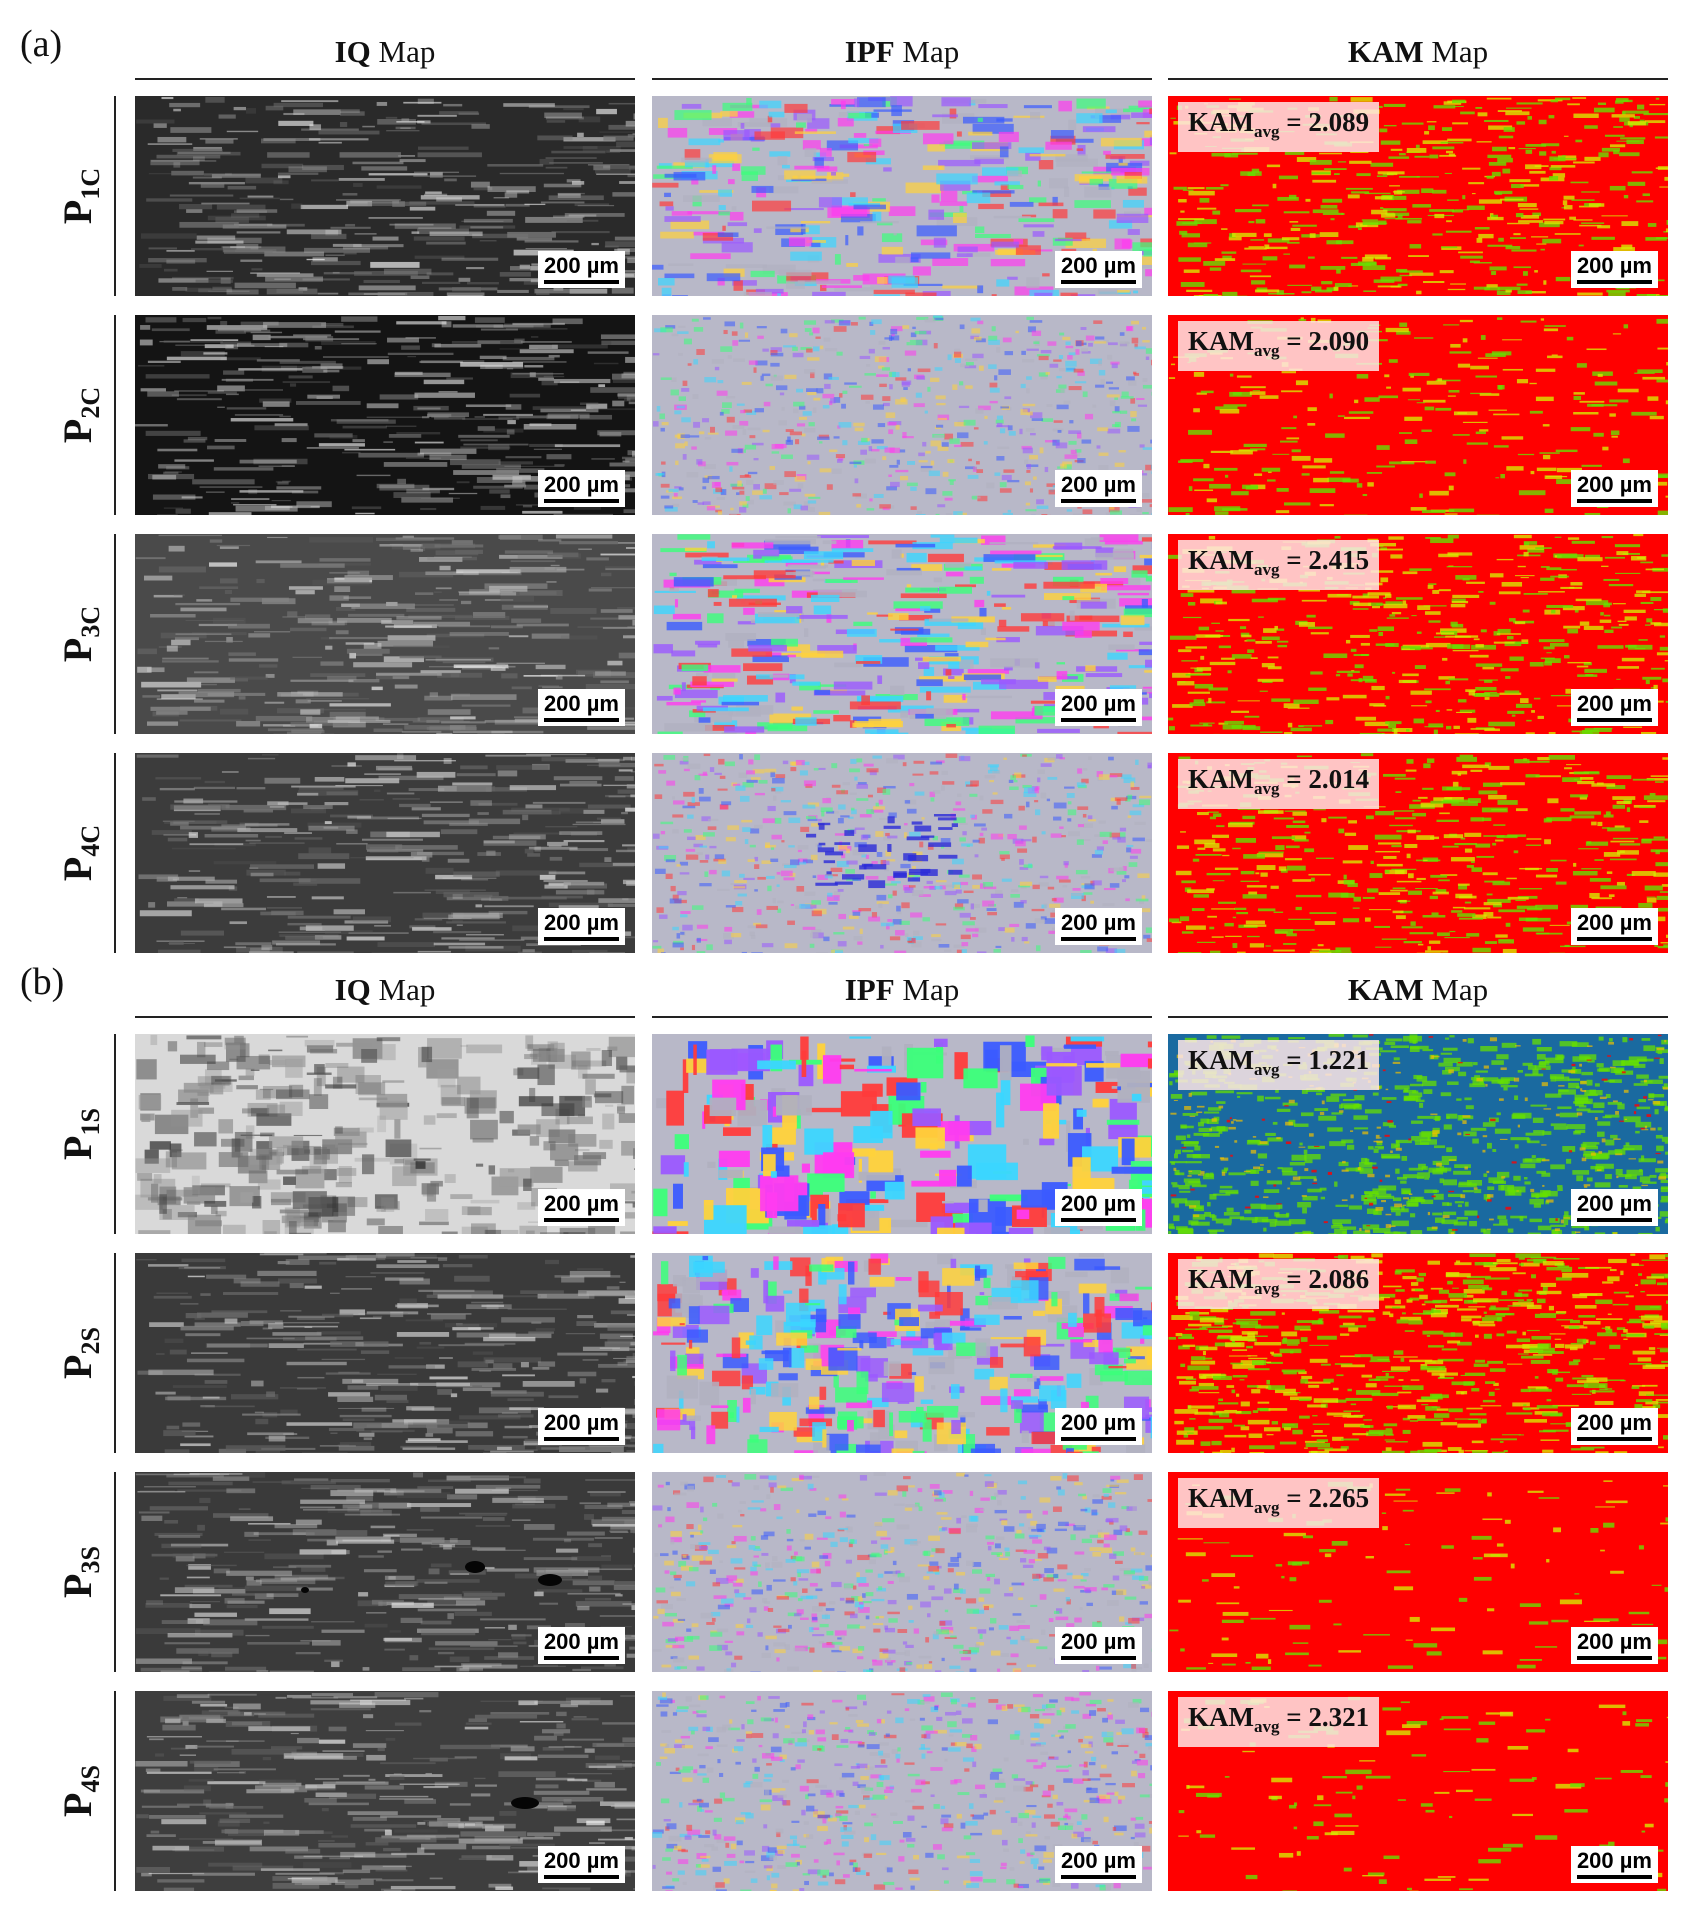 Image resolution: width=1691 pixels, height=1912 pixels. I want to click on kam-average-label: KAMavg = 1.221, so click(1279, 1065).